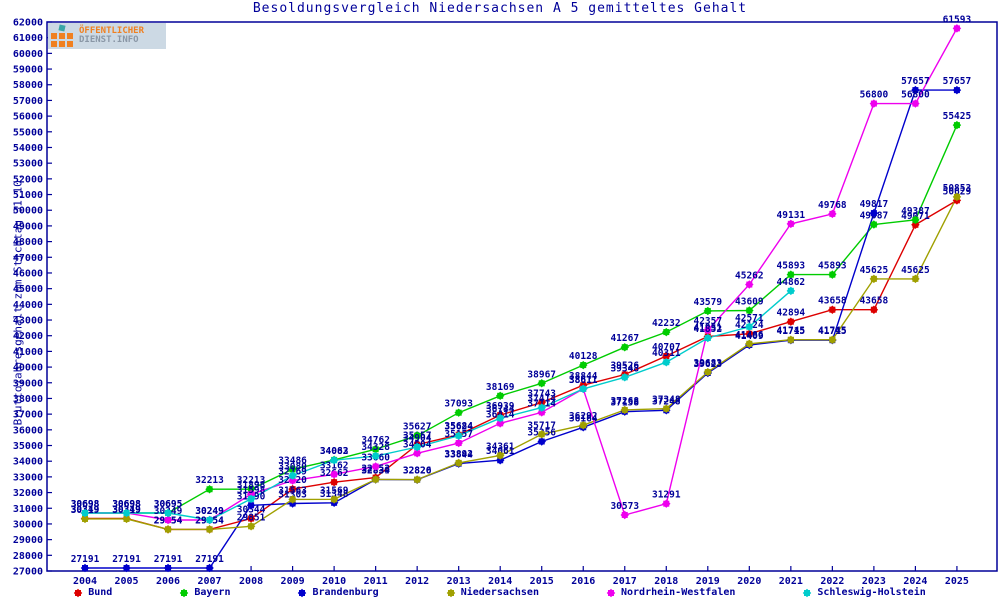 Image resolution: width=1000 pixels, height=600 pixels. I want to click on value-label: 34904, so click(417, 438).